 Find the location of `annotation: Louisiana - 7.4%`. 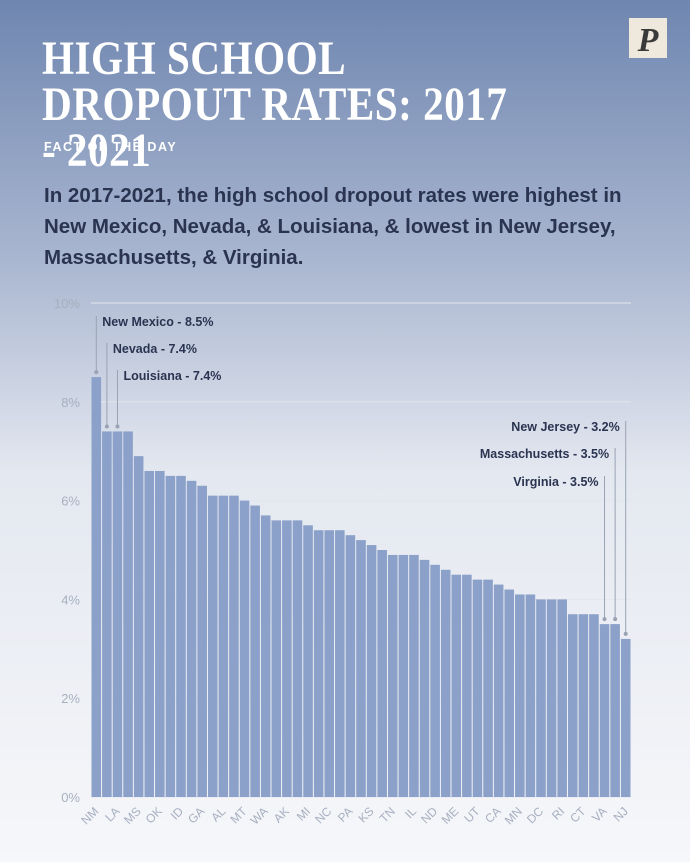

annotation: Louisiana - 7.4% is located at coordinates (172, 376).